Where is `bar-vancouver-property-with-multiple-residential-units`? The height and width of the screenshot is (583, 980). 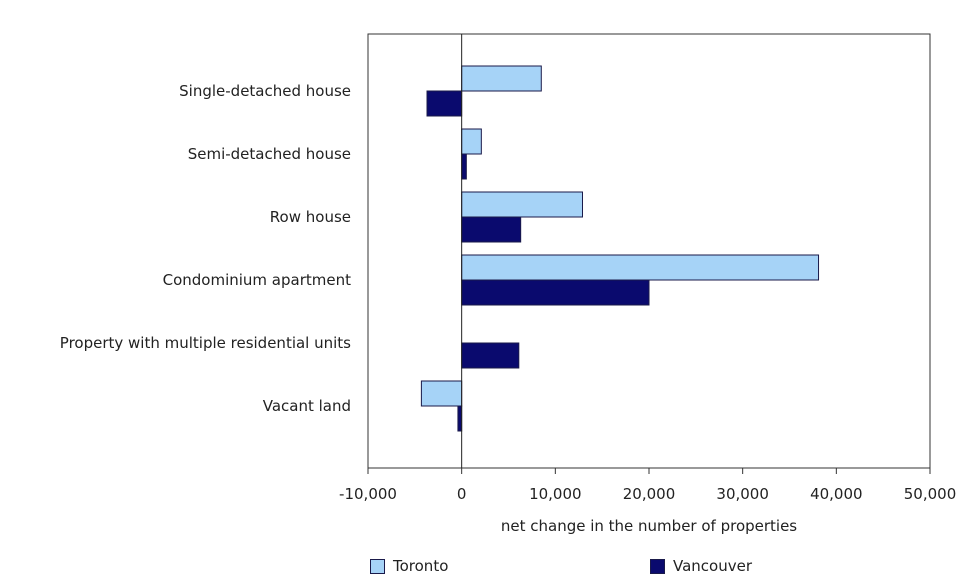 bar-vancouver-property-with-multiple-residential-units is located at coordinates (490, 355).